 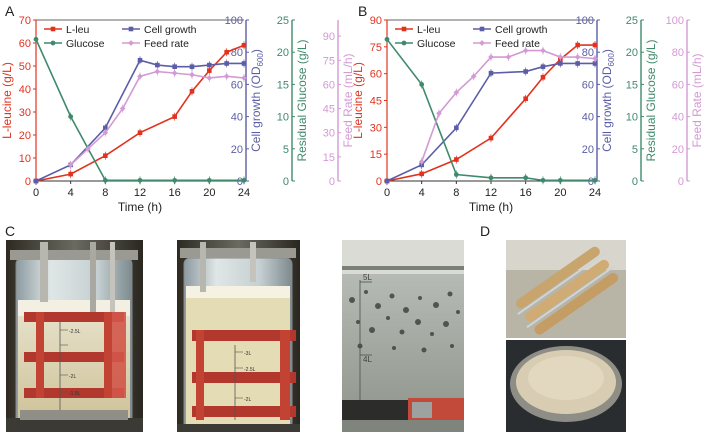 What do you see at coordinates (362, 11) in the screenshot?
I see `panel-letter-b: B` at bounding box center [362, 11].